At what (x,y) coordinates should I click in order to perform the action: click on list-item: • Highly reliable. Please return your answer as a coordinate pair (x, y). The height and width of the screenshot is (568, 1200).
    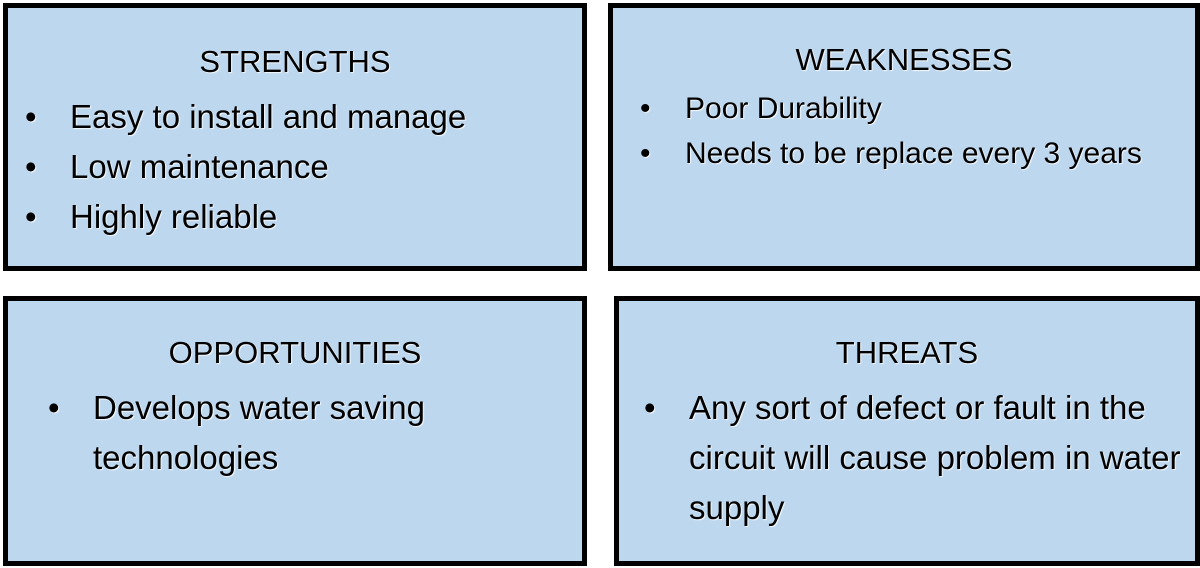
    Looking at the image, I should click on (302, 217).